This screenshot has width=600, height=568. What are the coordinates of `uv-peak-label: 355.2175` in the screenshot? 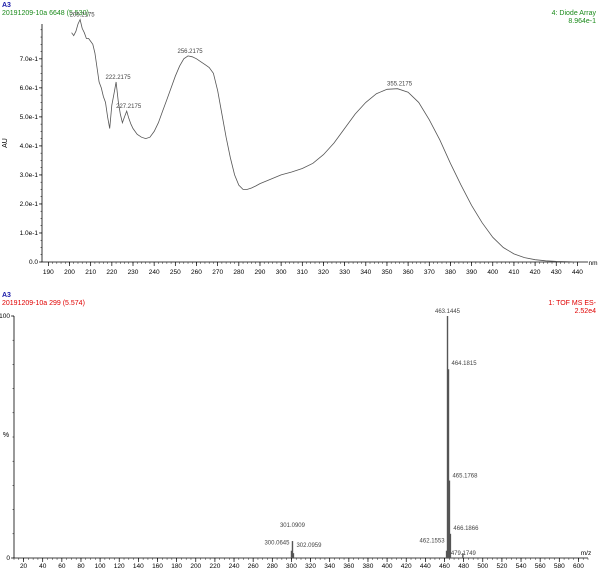 It's located at (400, 85).